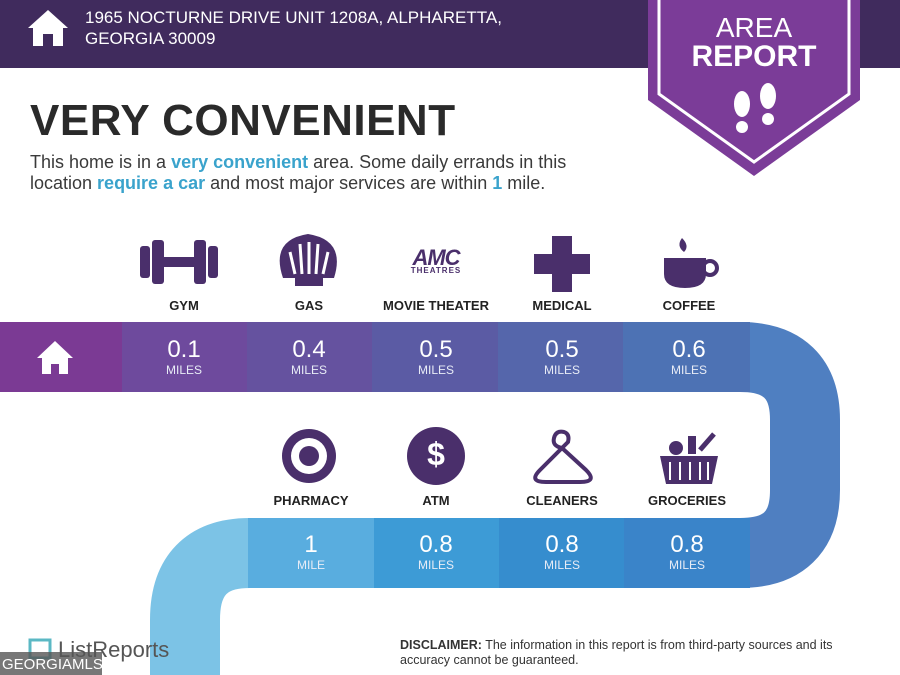  Describe the element at coordinates (310, 565) in the screenshot. I see `service-unit: MILE` at that location.